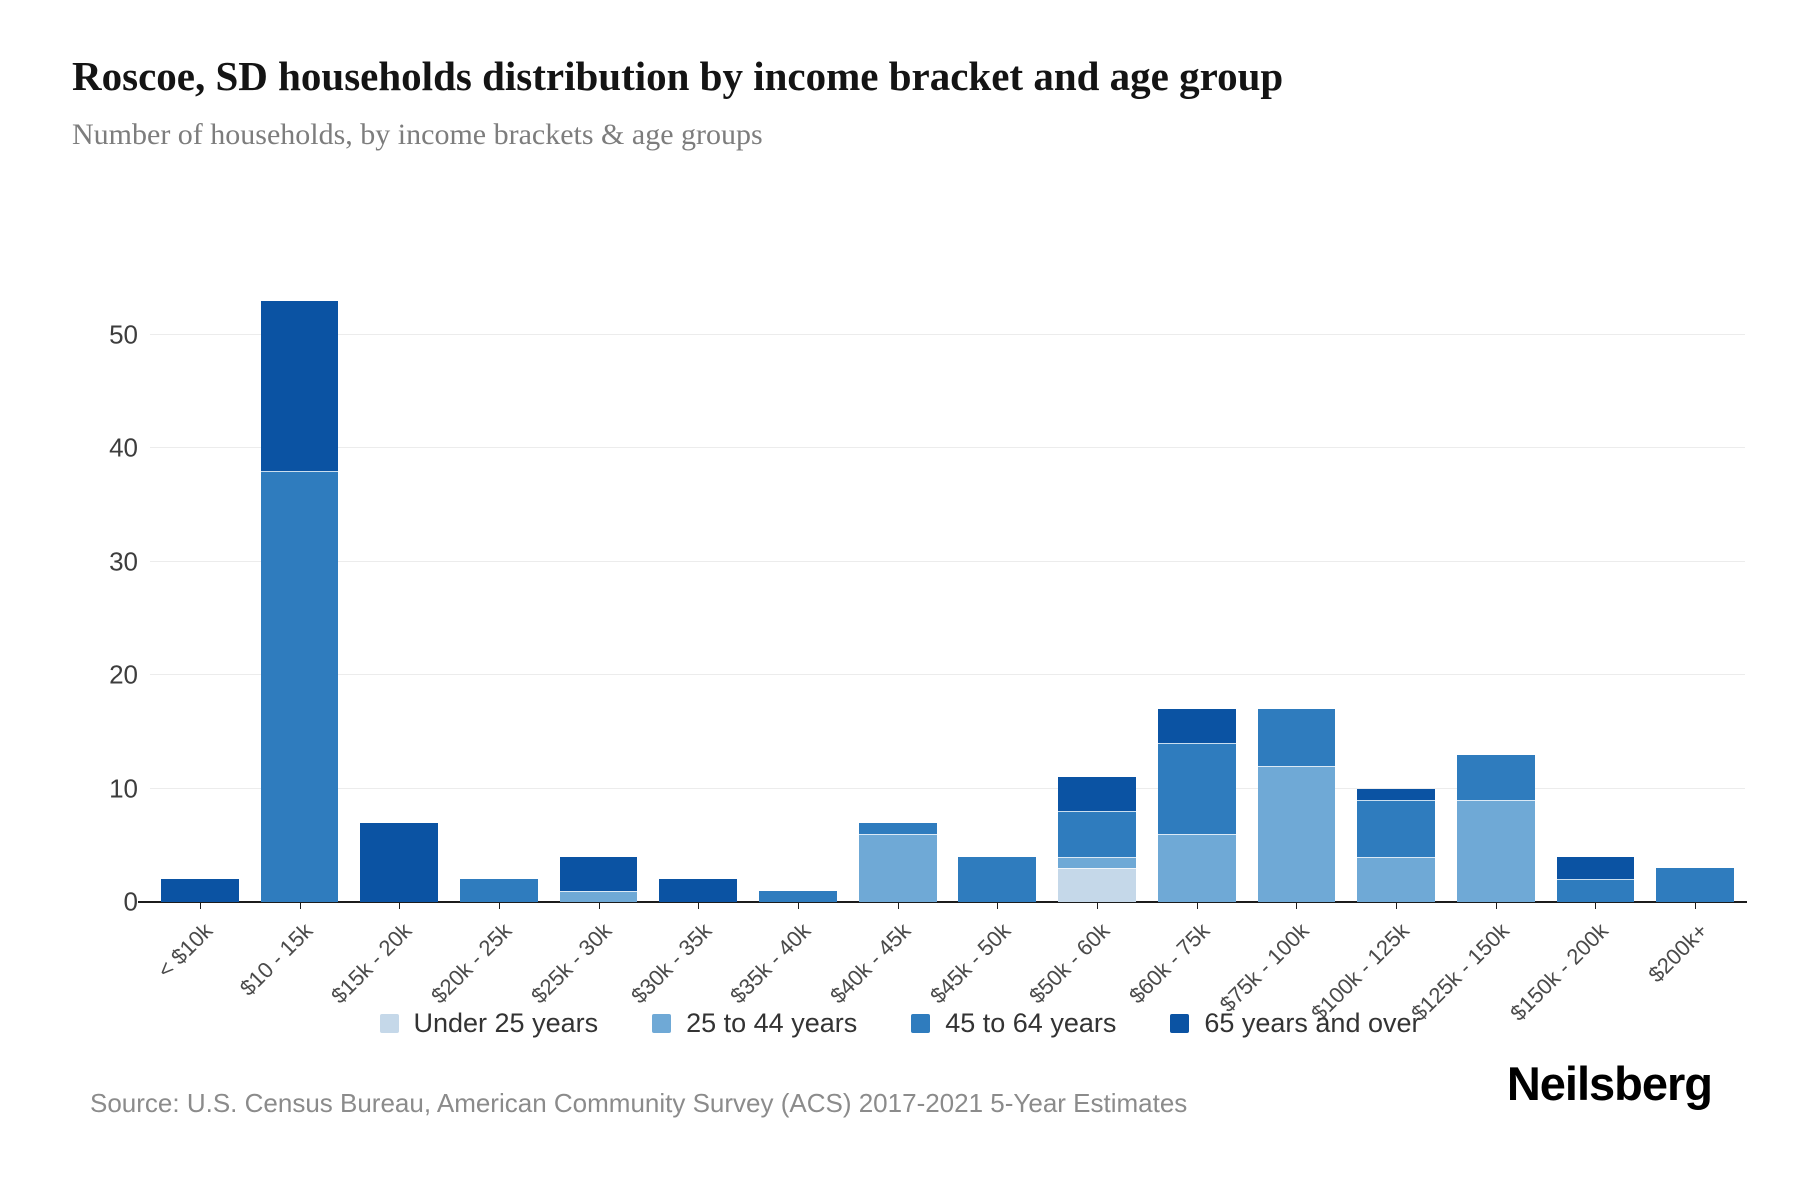  What do you see at coordinates (123, 447) in the screenshot?
I see `y-tick-label-40: 40` at bounding box center [123, 447].